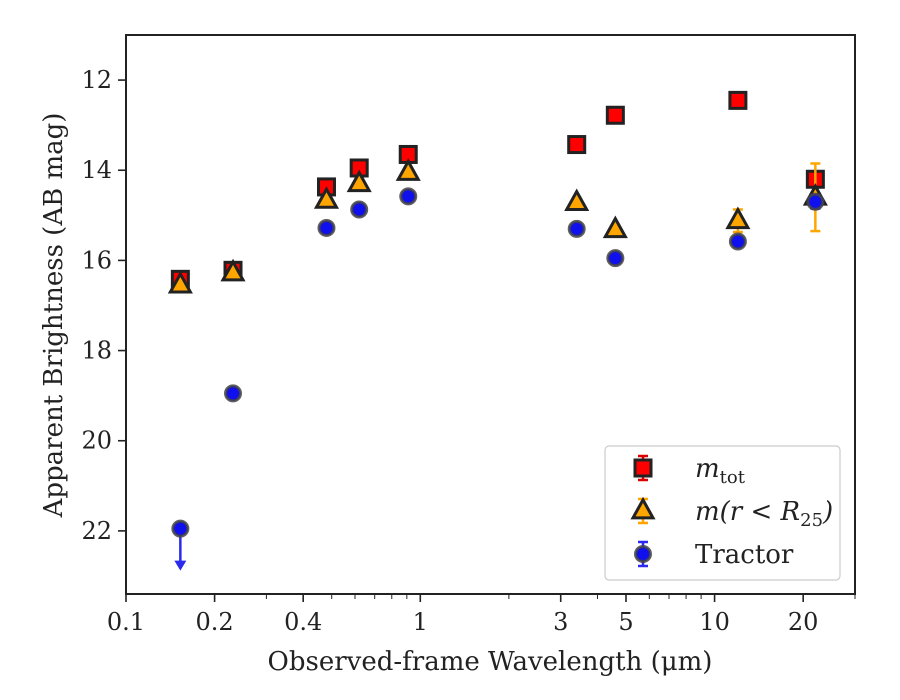 The image size is (900, 700). I want to click on legend-entry-circle: Tractor, so click(714, 555).